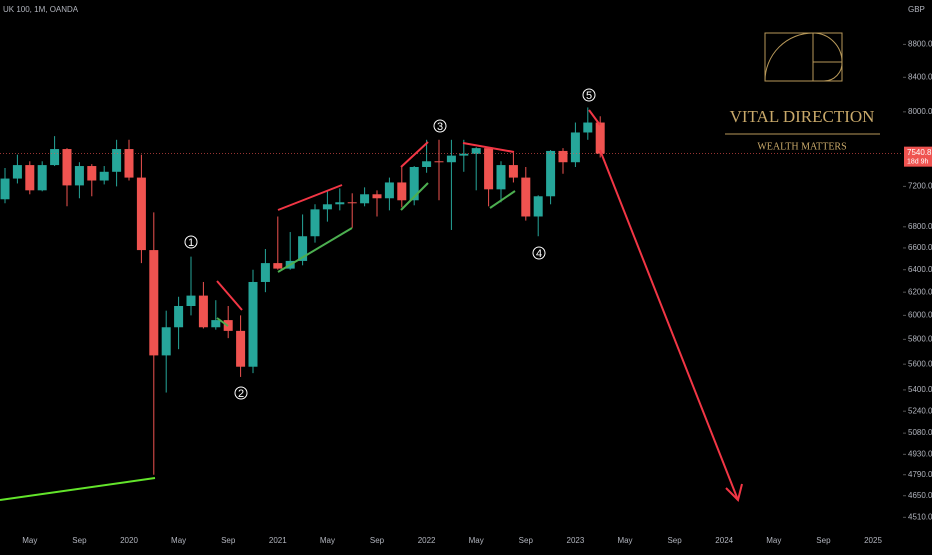 The image size is (932, 555). Describe the element at coordinates (920, 76) in the screenshot. I see `y-tick-label: 8400.0` at that location.